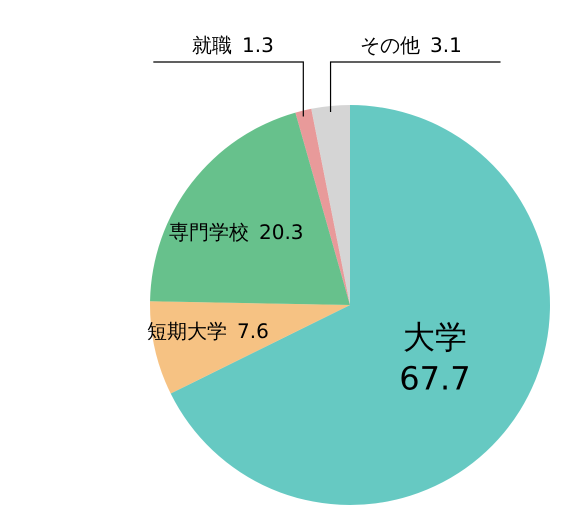 This screenshot has width=569, height=524. I want to click on data-label: 1.3, so click(258, 45).